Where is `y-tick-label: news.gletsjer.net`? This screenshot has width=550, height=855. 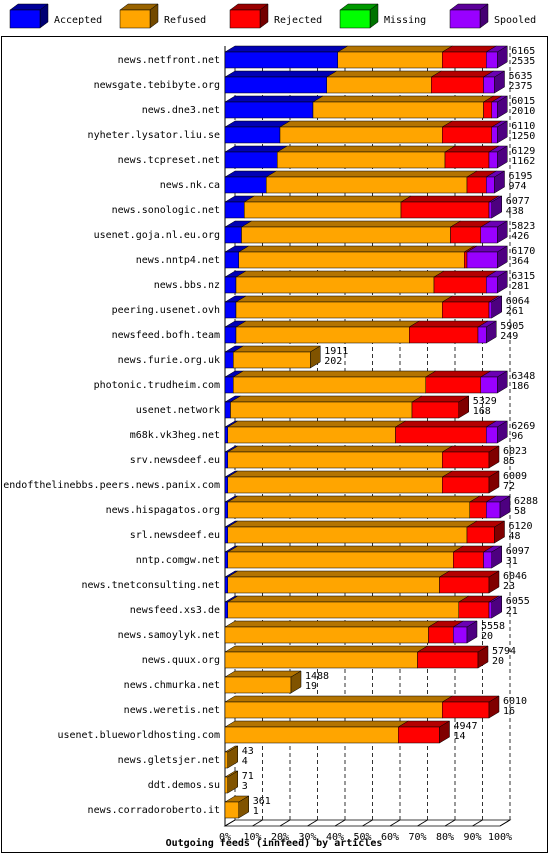 y-tick-label: news.gletsjer.net is located at coordinates (169, 760).